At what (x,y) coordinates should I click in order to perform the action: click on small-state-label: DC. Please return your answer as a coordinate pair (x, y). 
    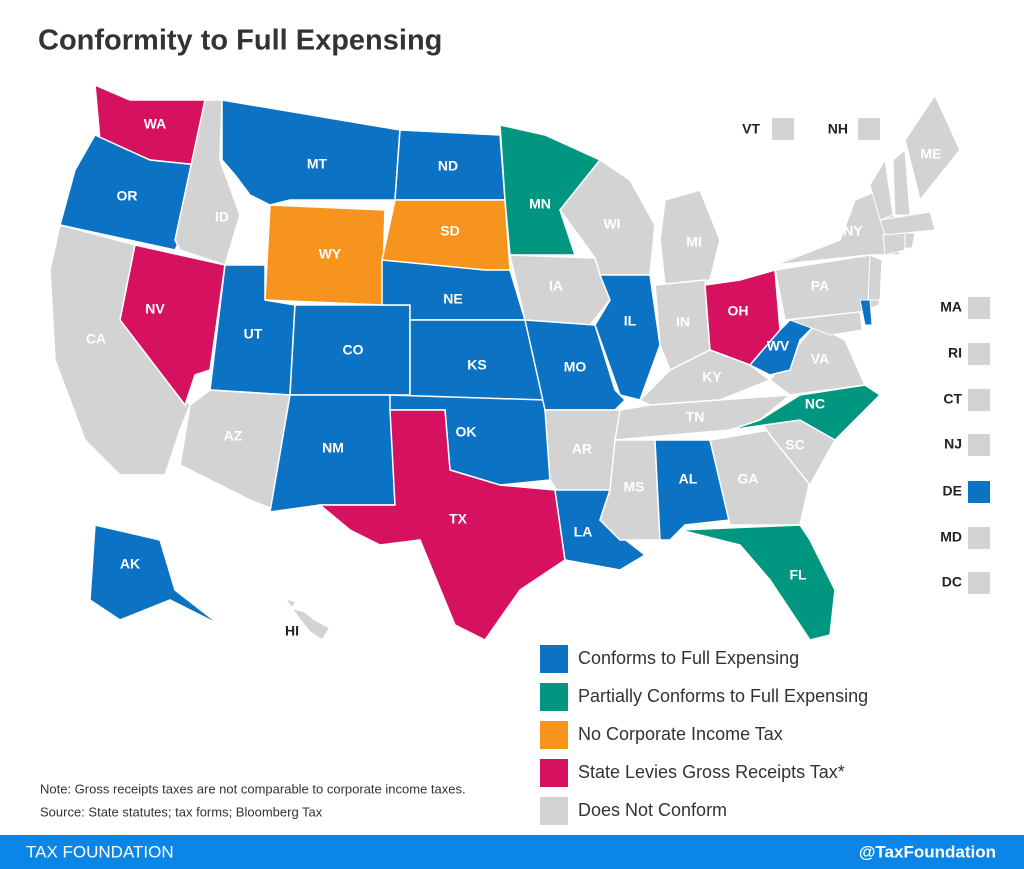
    Looking at the image, I should click on (952, 582).